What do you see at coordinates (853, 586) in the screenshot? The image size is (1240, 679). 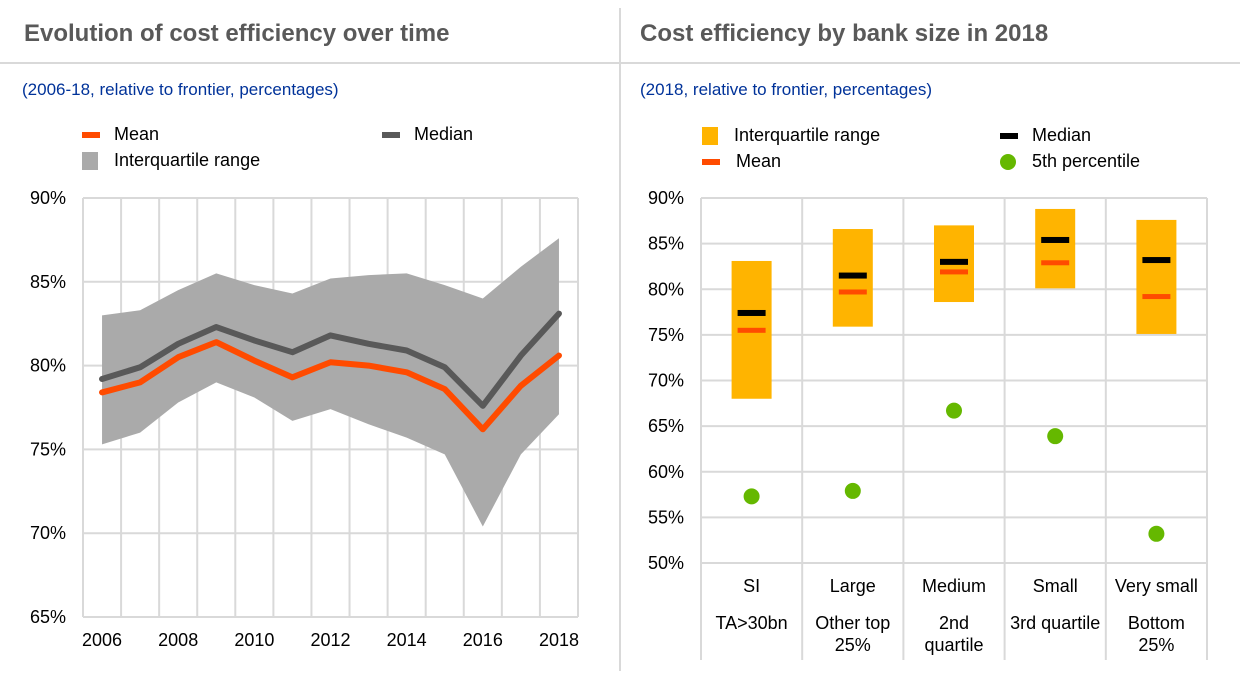 I see `category-label: Large` at bounding box center [853, 586].